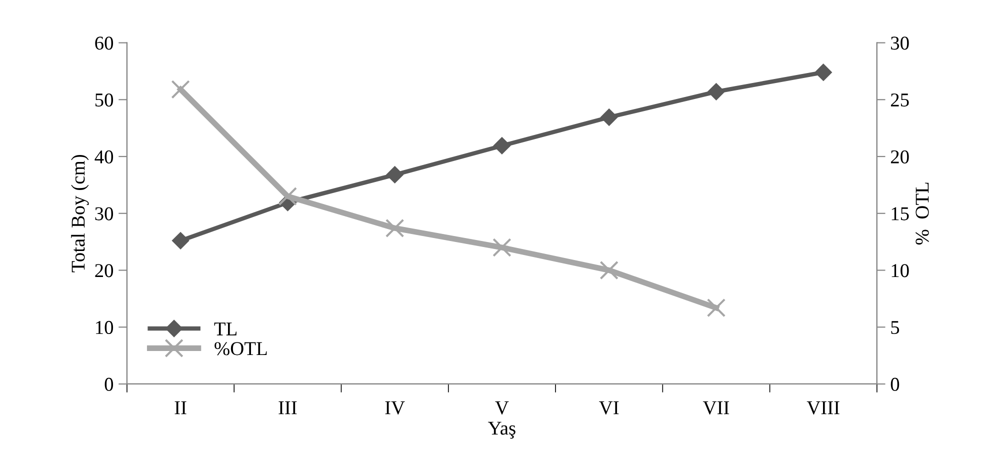 This screenshot has height=470, width=992. I want to click on legend-label: %OTL, so click(240, 349).